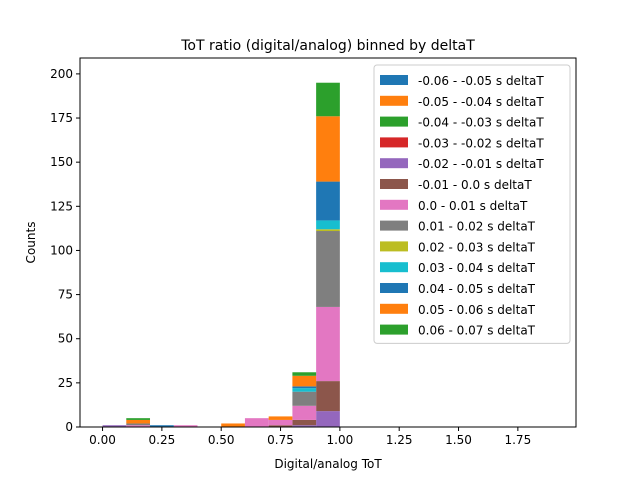 This screenshot has width=640, height=480. I want to click on y-tick-label: 50, so click(65, 339).